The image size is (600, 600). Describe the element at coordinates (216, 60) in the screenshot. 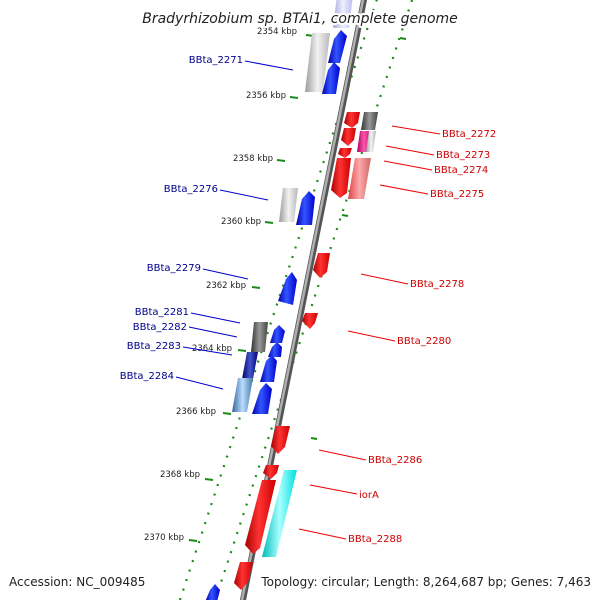

I see `gene-label: BBta_2271` at that location.